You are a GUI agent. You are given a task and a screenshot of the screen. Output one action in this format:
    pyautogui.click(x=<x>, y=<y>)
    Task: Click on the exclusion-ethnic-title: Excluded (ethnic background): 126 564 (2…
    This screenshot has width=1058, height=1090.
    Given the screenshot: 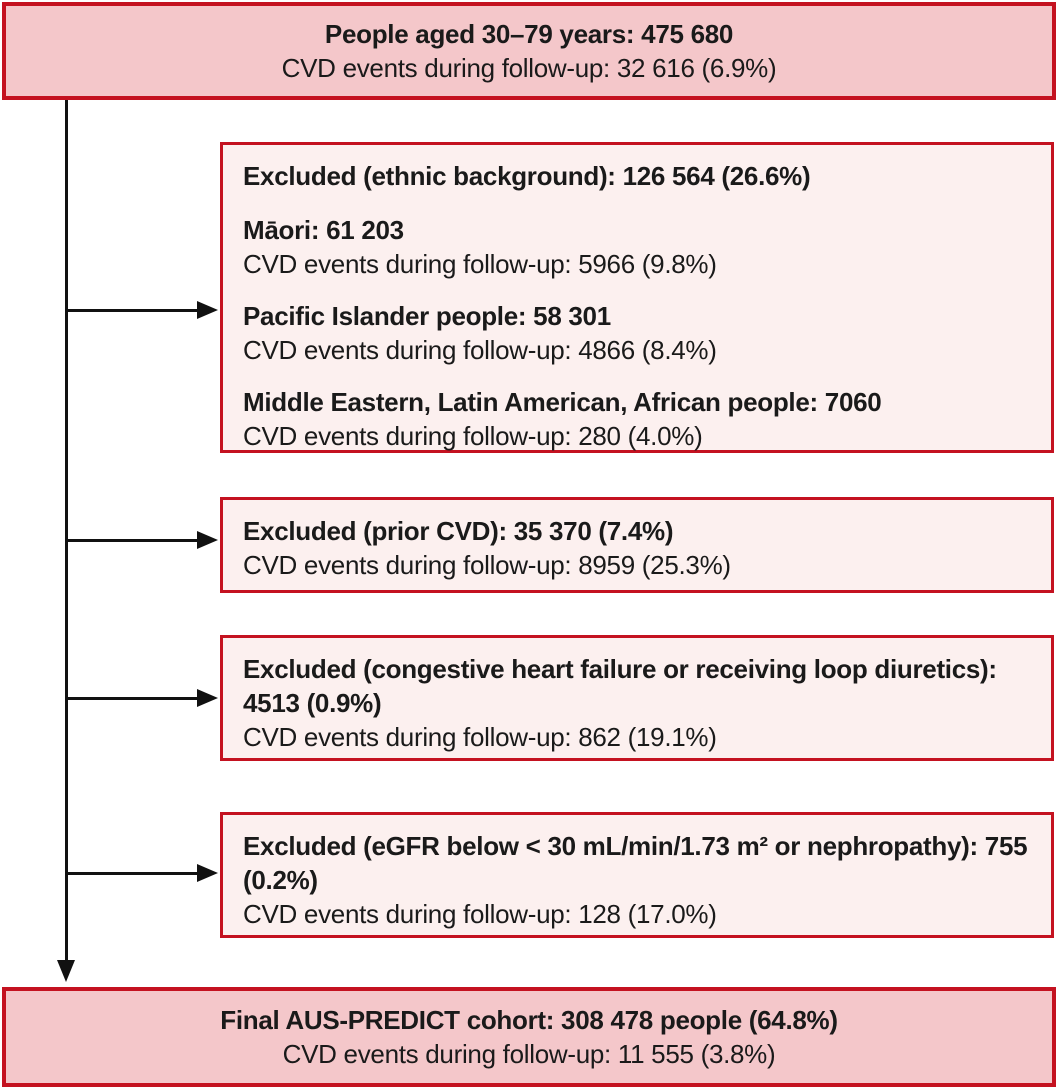 What is the action you would take?
    pyautogui.click(x=527, y=176)
    